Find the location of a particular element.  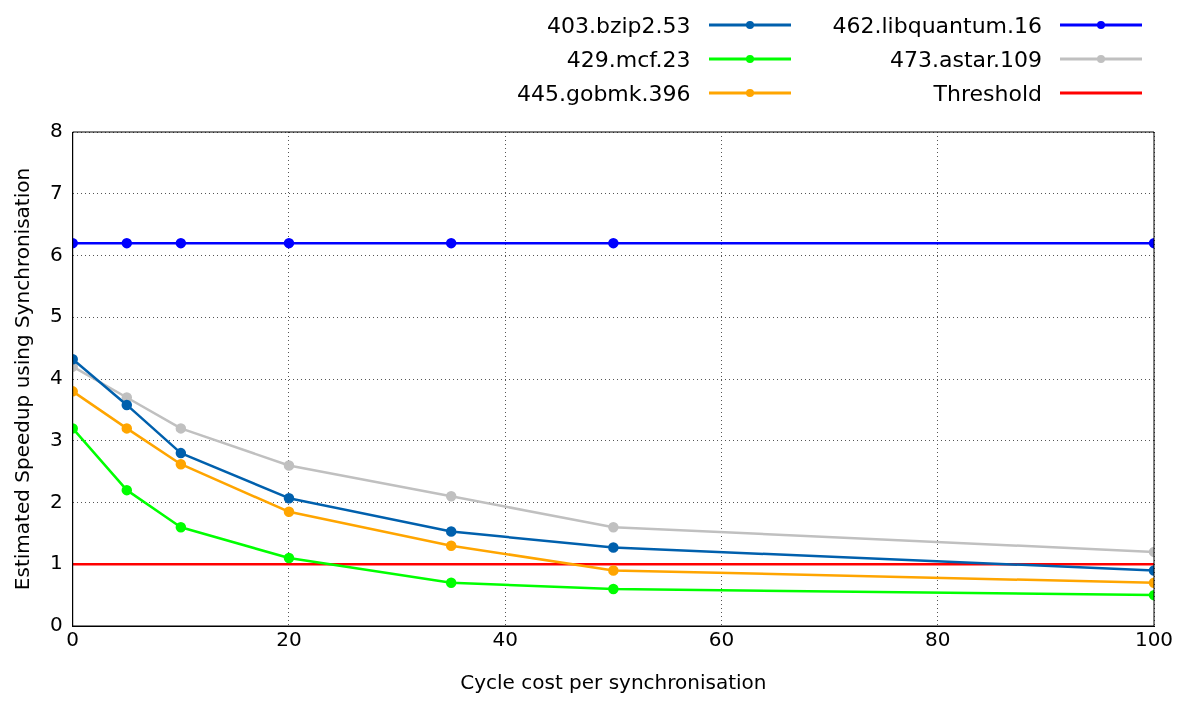

y-tick-label: 8 is located at coordinates (56, 130).